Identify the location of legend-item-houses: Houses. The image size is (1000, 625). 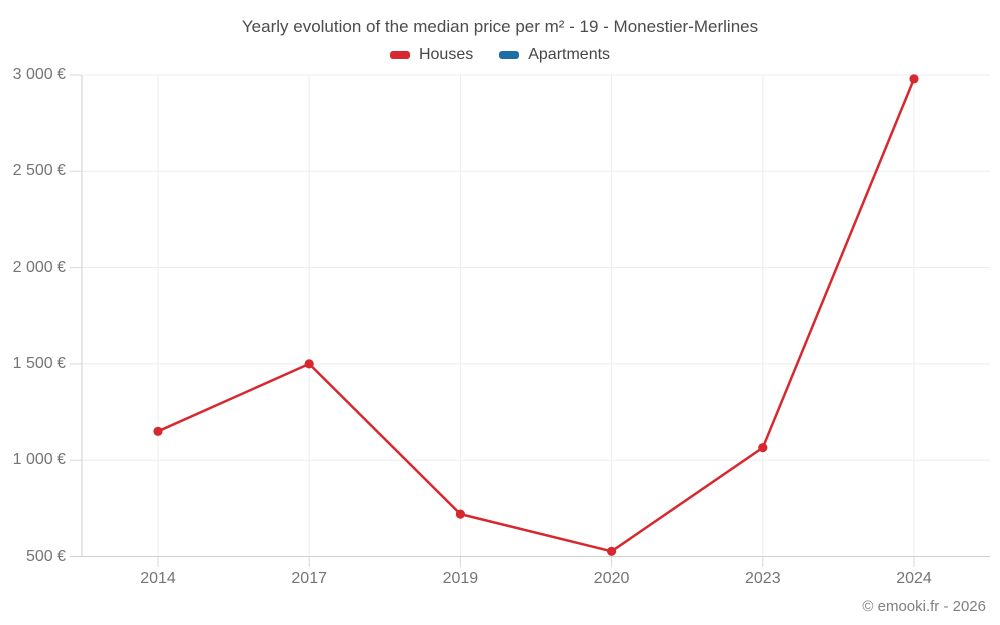
(431, 55).